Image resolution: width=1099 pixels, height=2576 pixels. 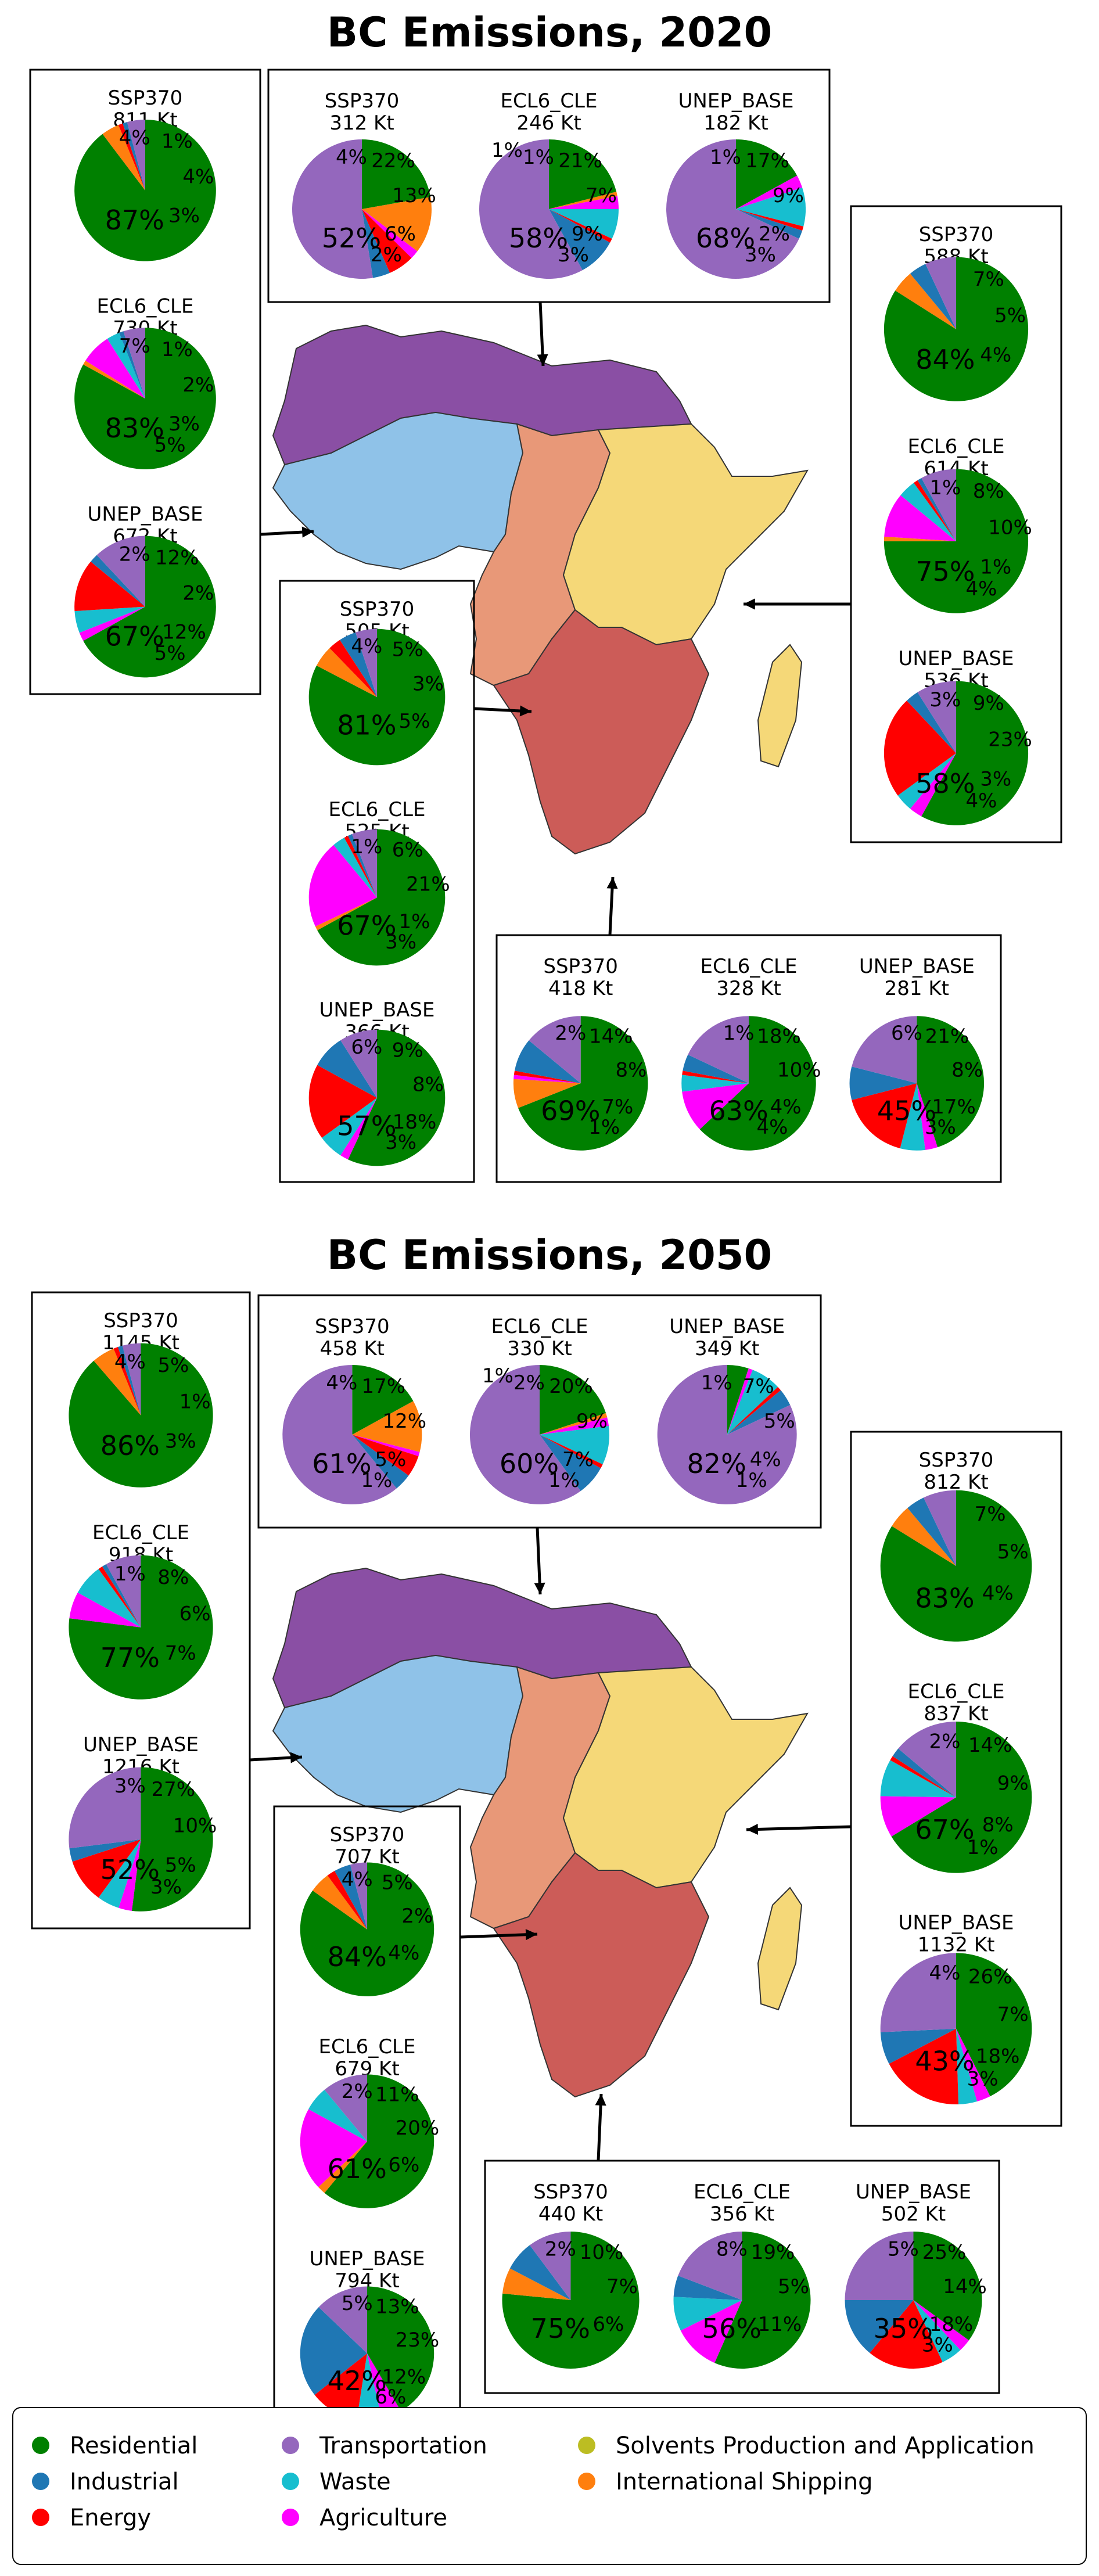 I want to click on legend-entry-transportation: Transportation, so click(x=384, y=2446).